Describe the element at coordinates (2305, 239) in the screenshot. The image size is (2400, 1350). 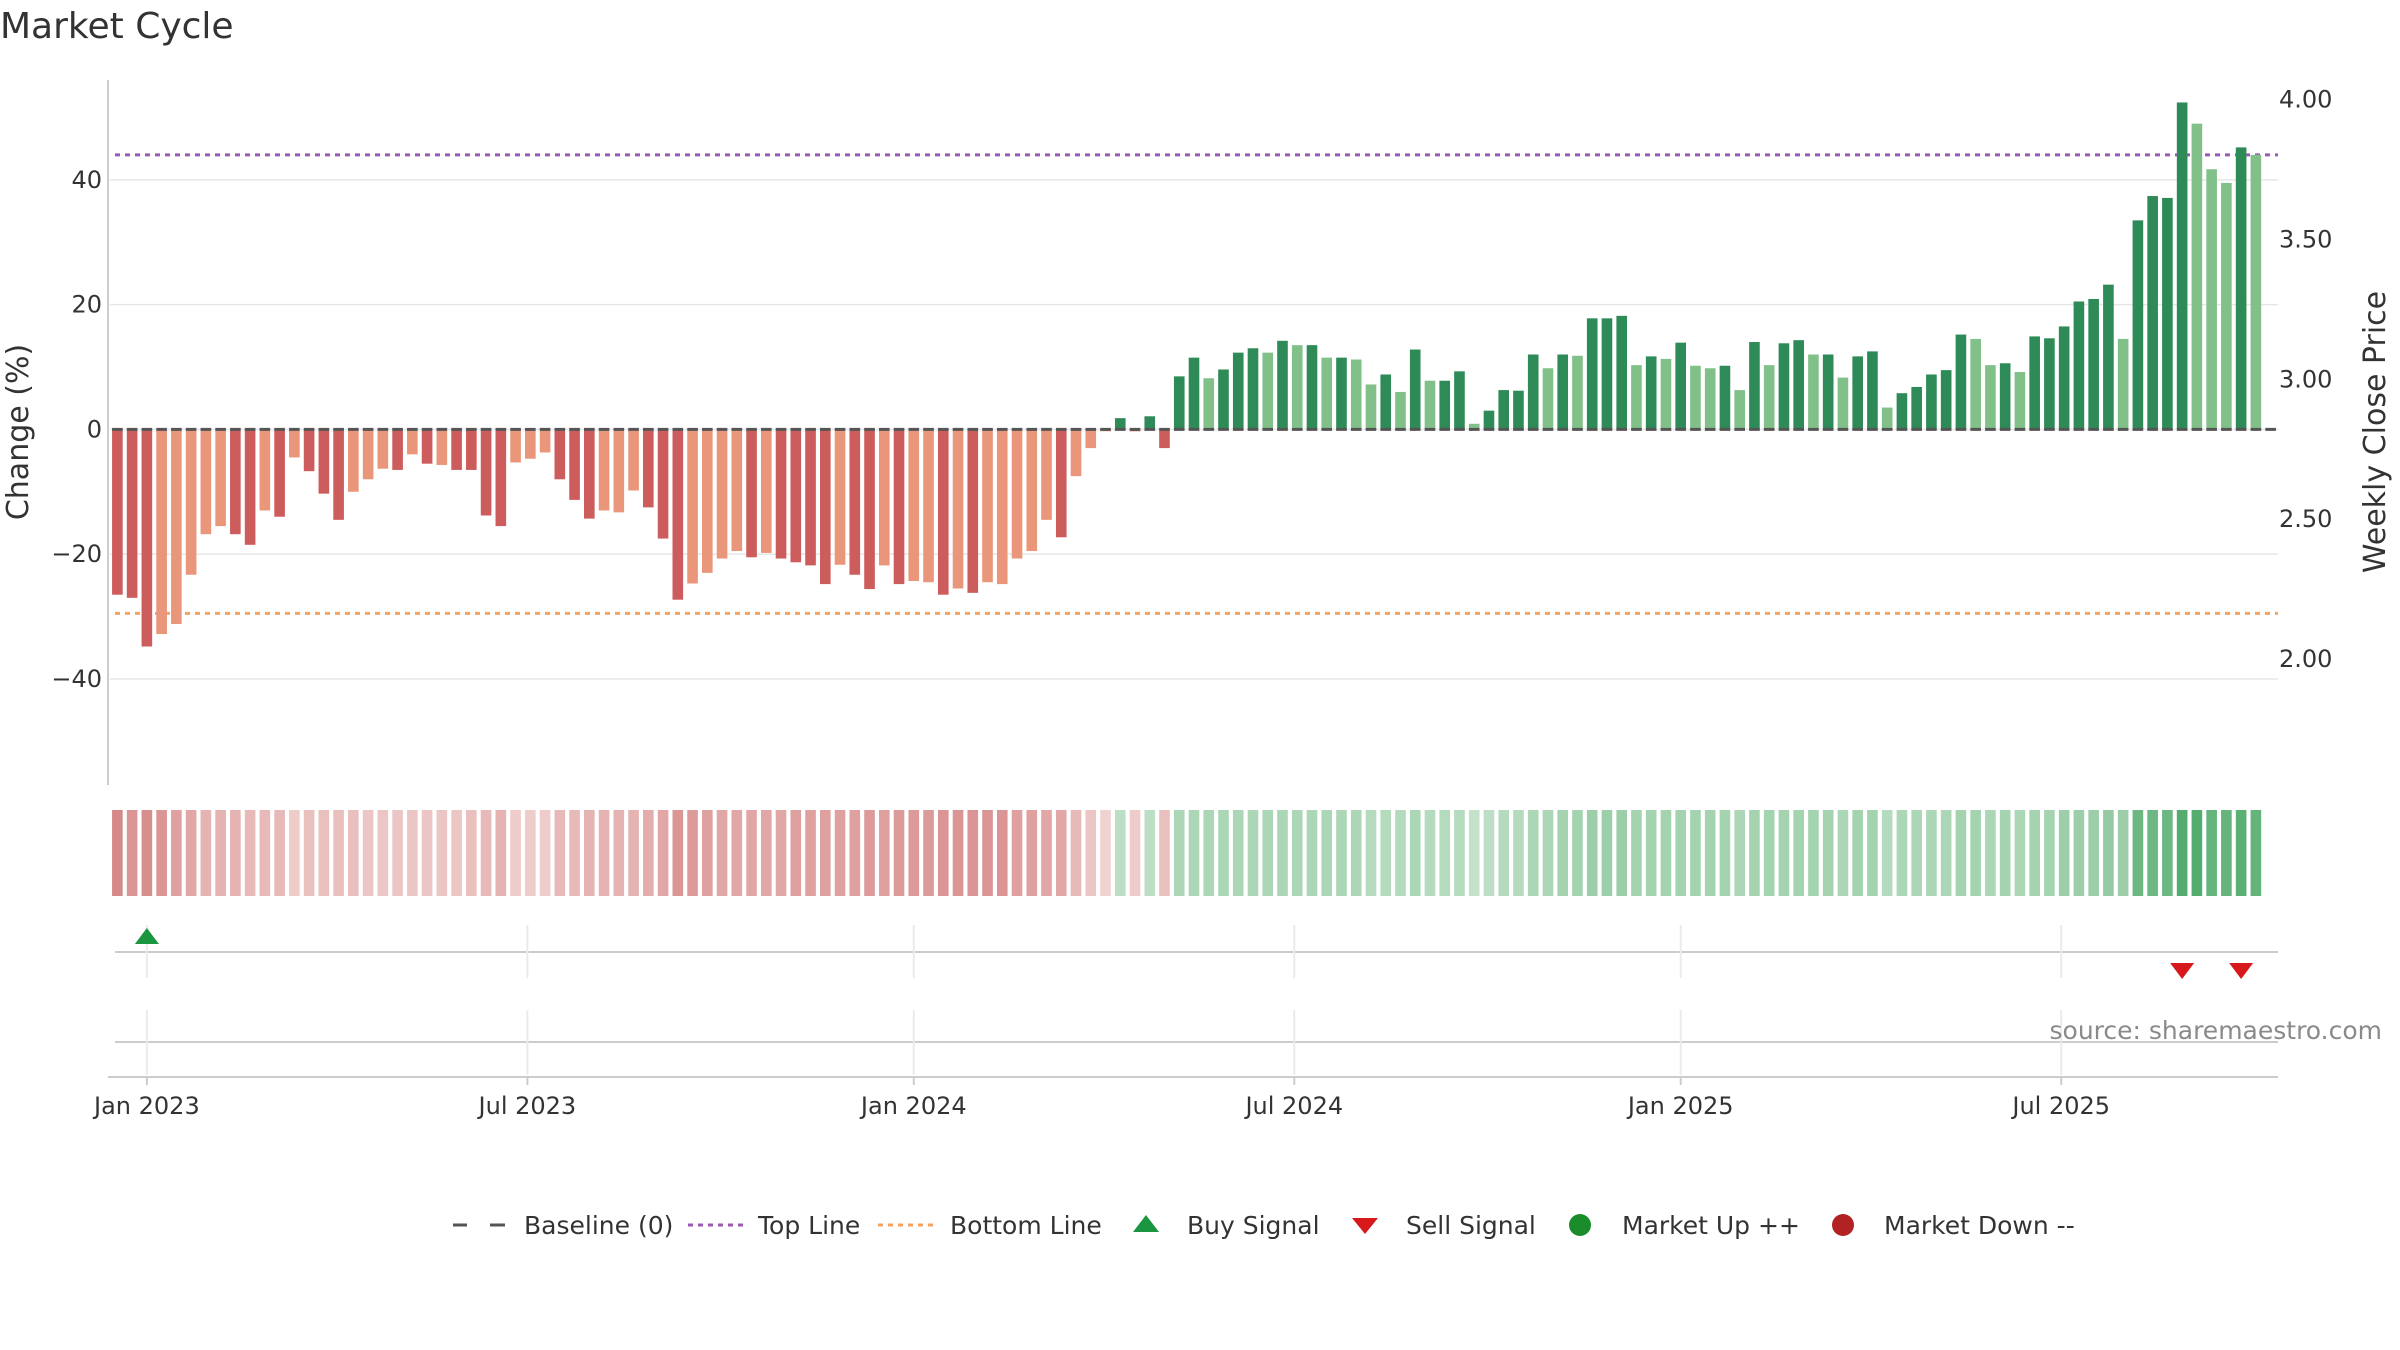
I see `y2-tick-label: 3.50` at that location.